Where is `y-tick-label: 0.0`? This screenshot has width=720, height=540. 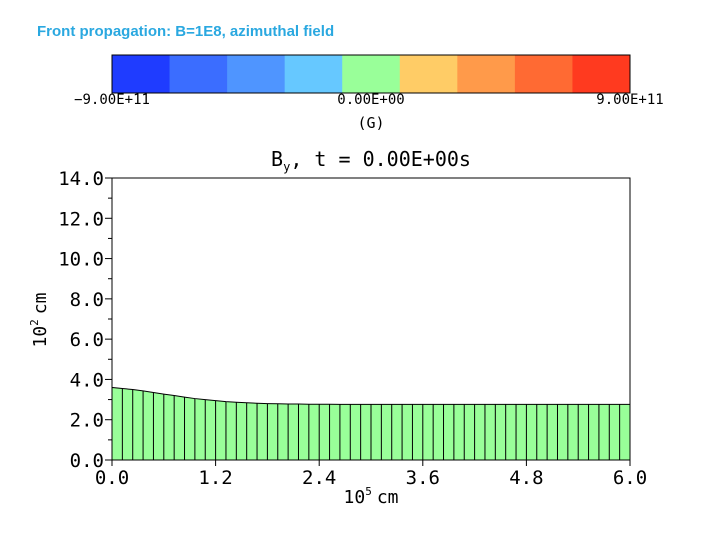
y-tick-label: 0.0 is located at coordinates (87, 461).